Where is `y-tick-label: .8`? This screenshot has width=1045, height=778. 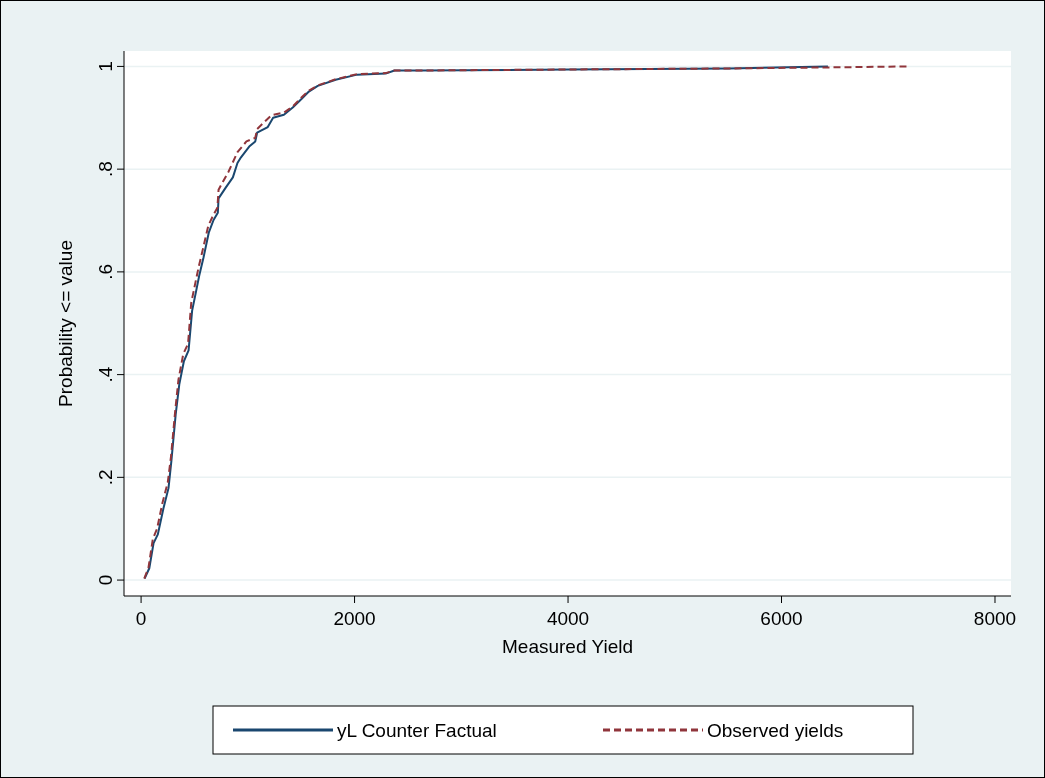
y-tick-label: .8 is located at coordinates (105, 169).